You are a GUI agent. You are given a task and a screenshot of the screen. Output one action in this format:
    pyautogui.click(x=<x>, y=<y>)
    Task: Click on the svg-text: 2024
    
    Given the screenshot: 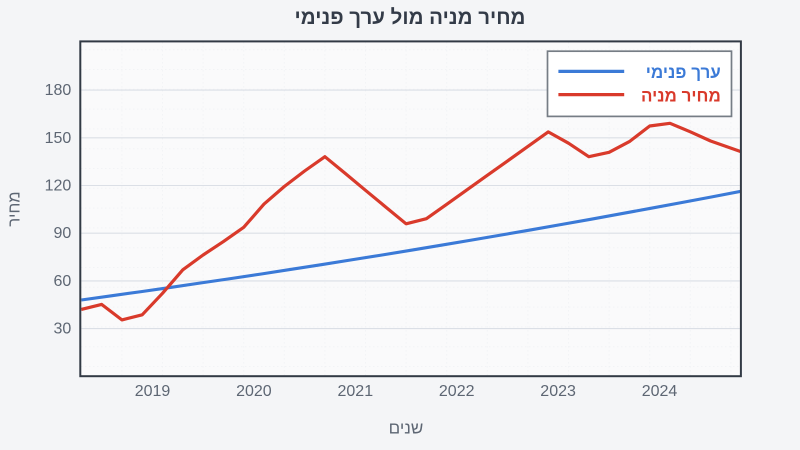 What is the action you would take?
    pyautogui.click(x=660, y=391)
    